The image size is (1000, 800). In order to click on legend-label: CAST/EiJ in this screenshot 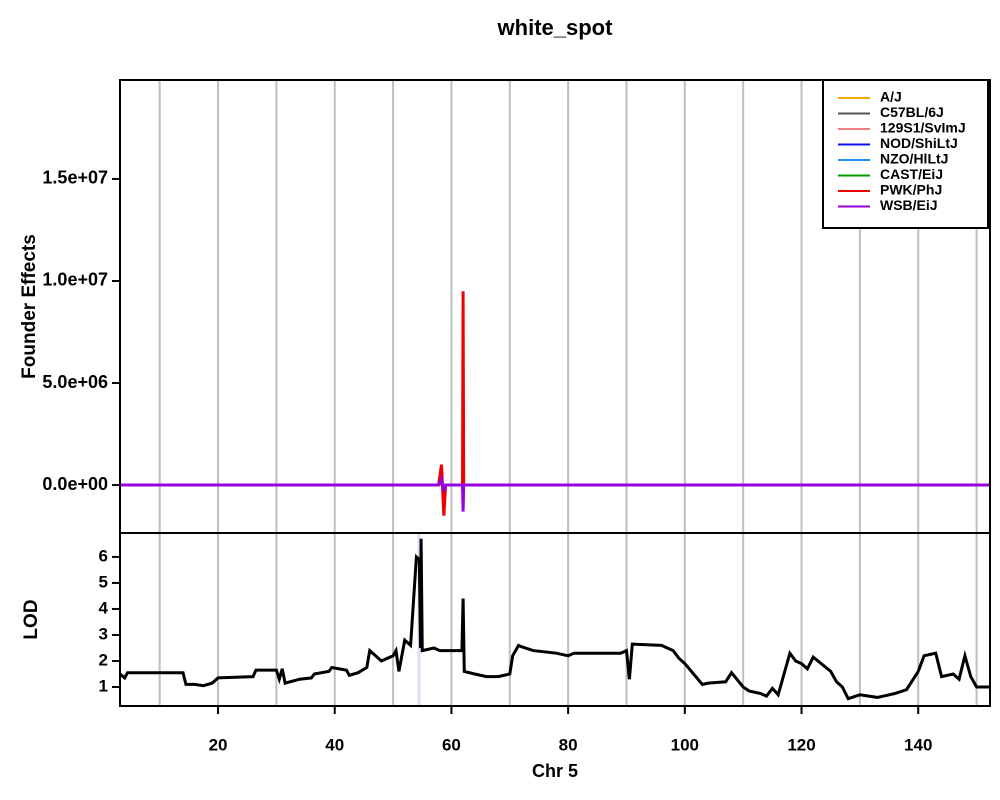, I will do `click(911, 174)`.